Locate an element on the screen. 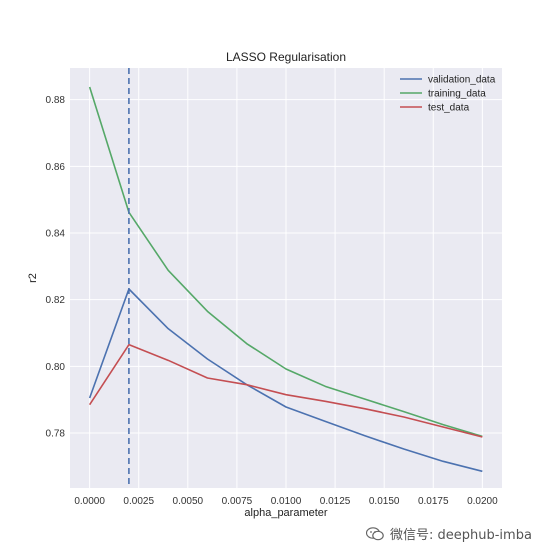 The width and height of the screenshot is (560, 560). x-tick-label: 0.0175 is located at coordinates (433, 501).